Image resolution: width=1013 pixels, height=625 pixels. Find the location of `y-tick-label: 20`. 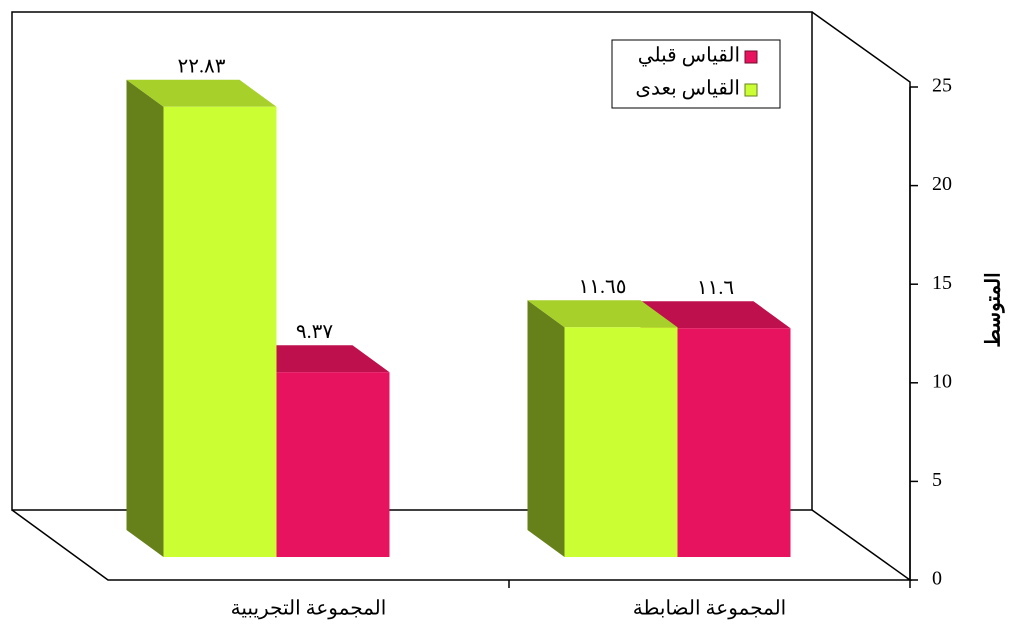

y-tick-label: 20 is located at coordinates (942, 184).